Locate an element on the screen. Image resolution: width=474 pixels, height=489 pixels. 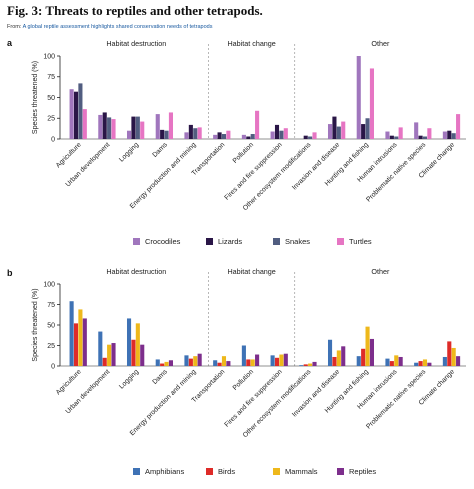
legend-label: Amphibians is located at coordinates (164, 471).